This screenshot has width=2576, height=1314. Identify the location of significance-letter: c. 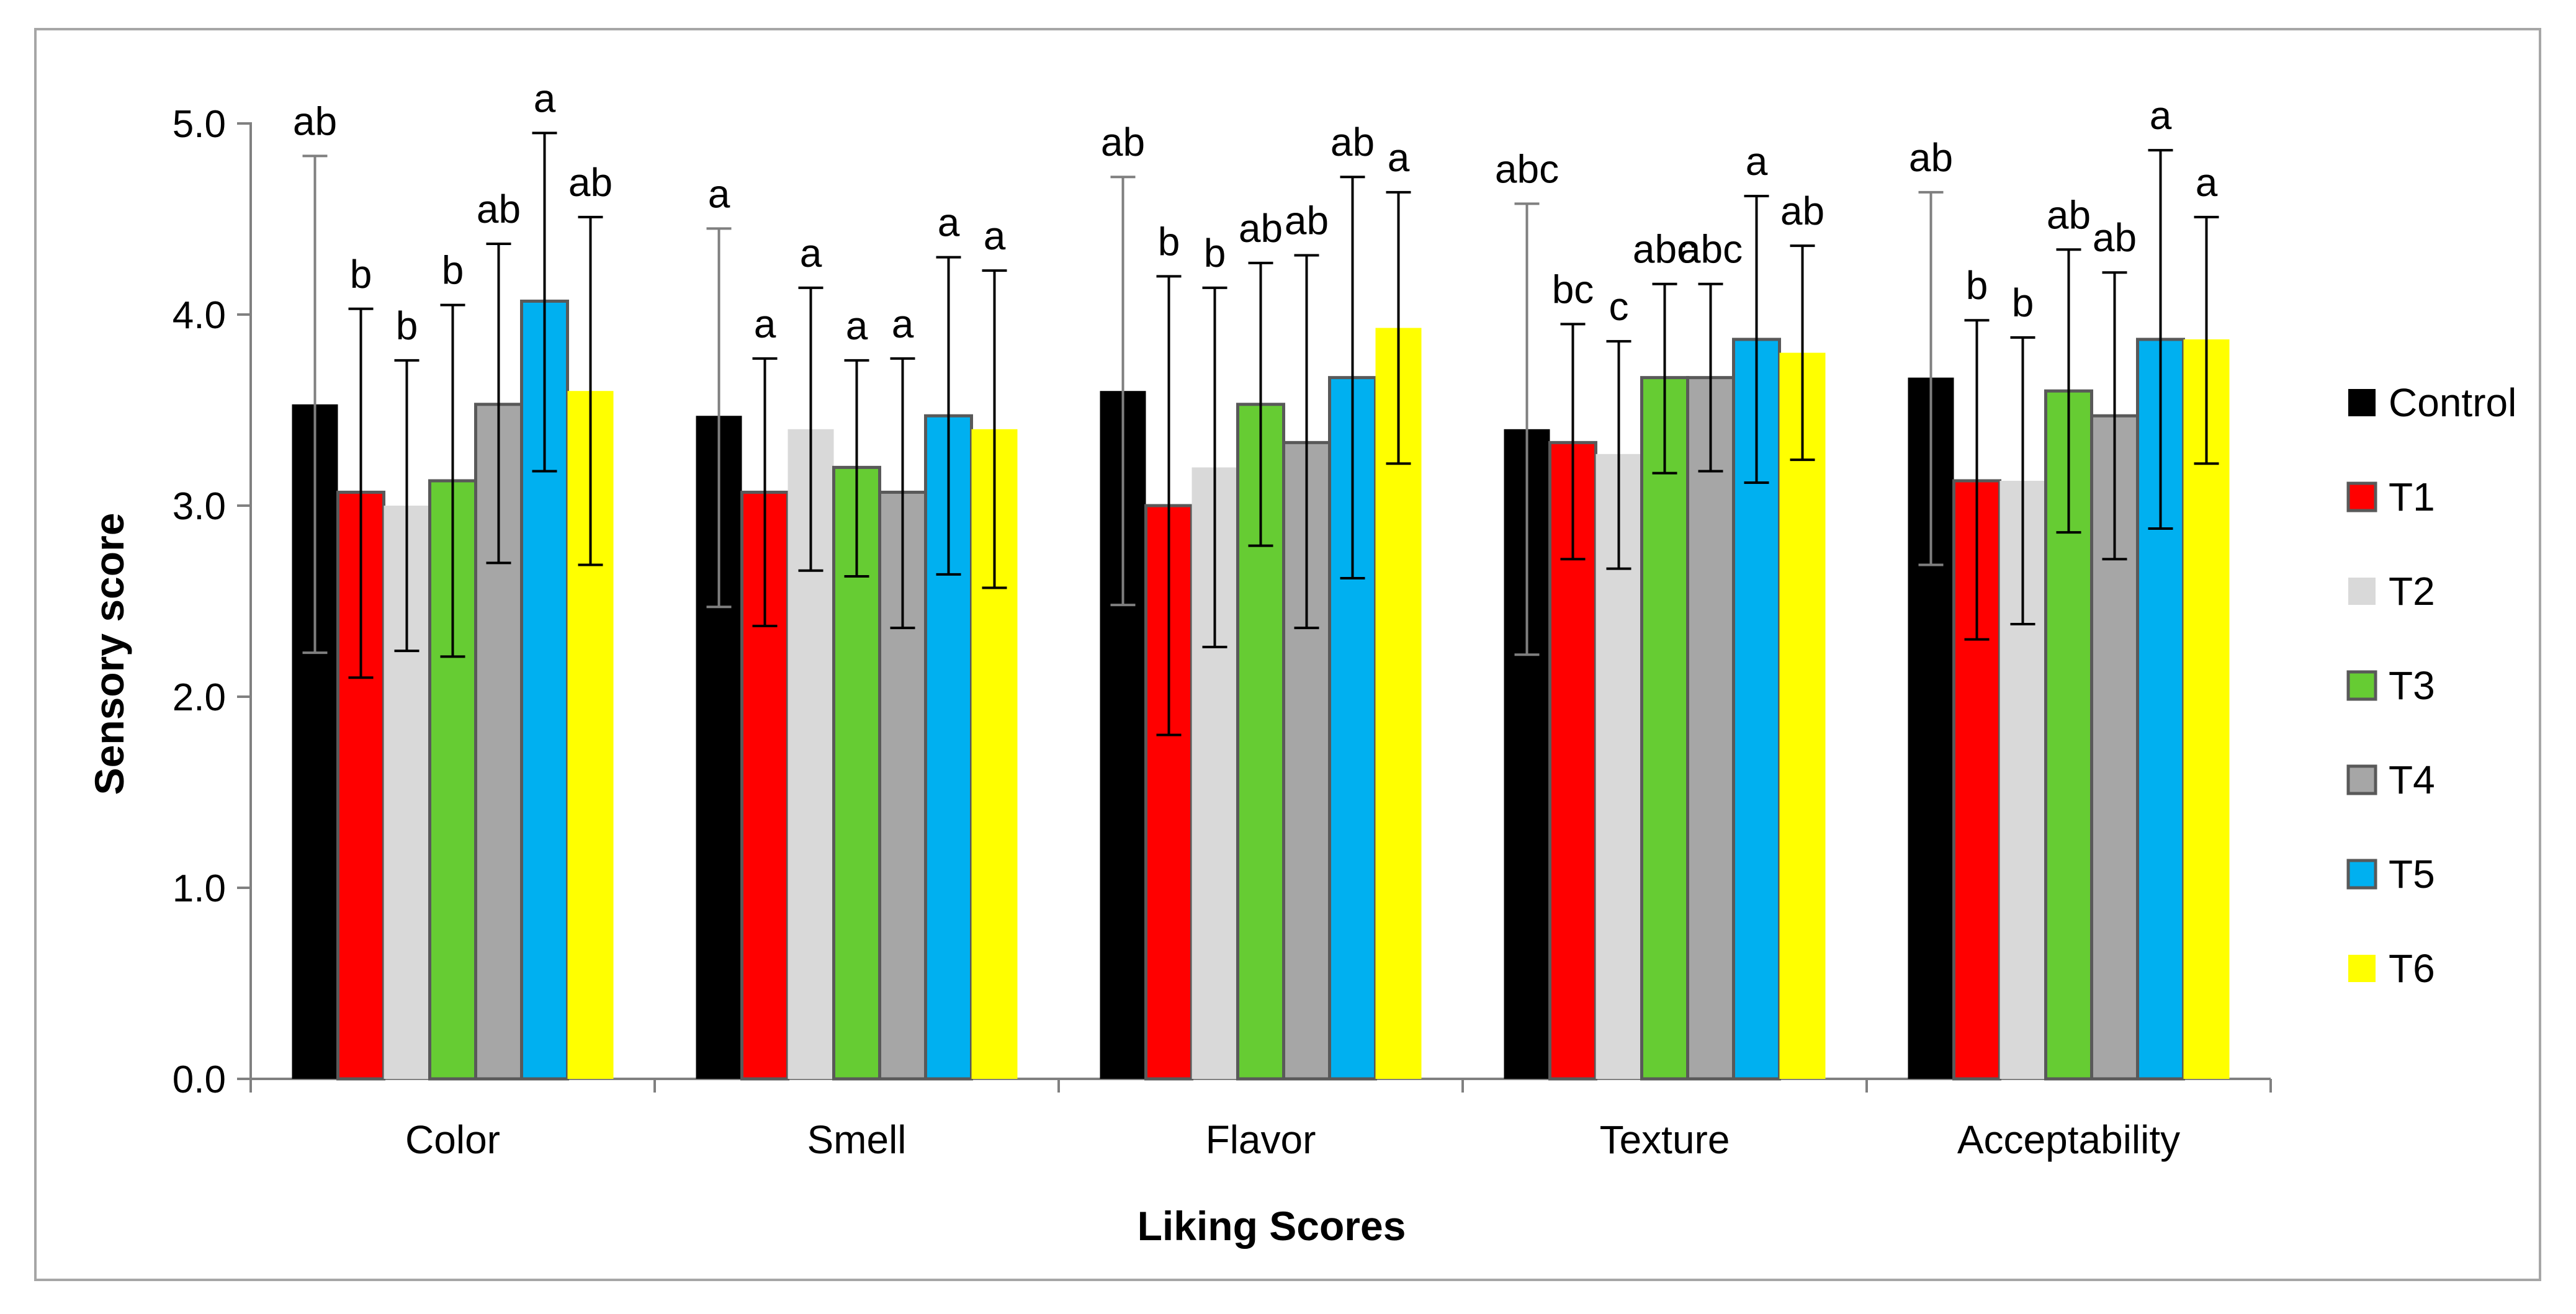
(1619, 306).